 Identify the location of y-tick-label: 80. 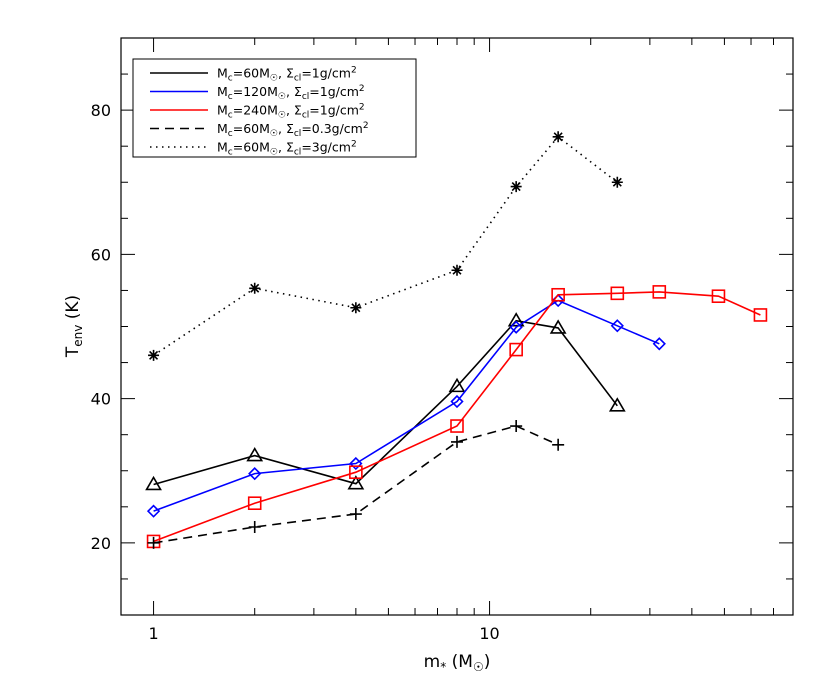
(101, 110).